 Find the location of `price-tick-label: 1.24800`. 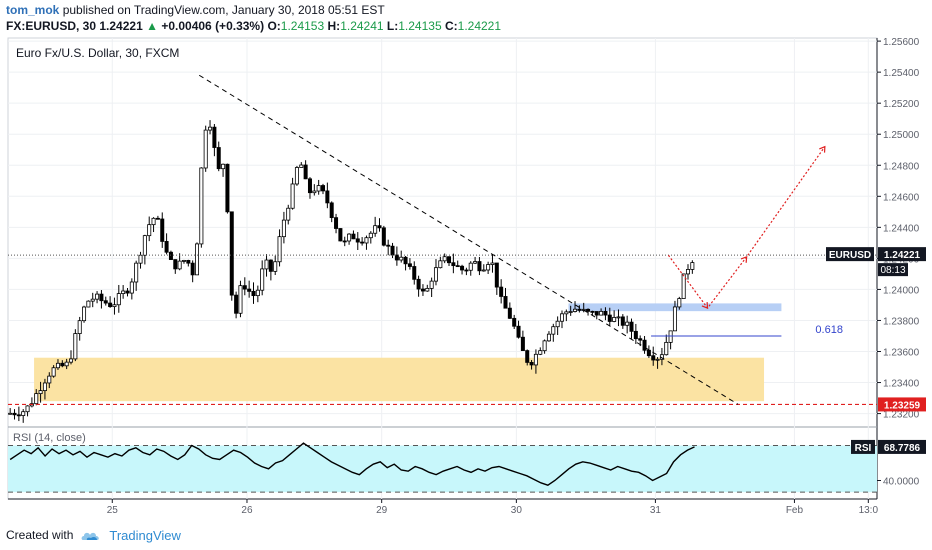

price-tick-label: 1.24800 is located at coordinates (901, 166).